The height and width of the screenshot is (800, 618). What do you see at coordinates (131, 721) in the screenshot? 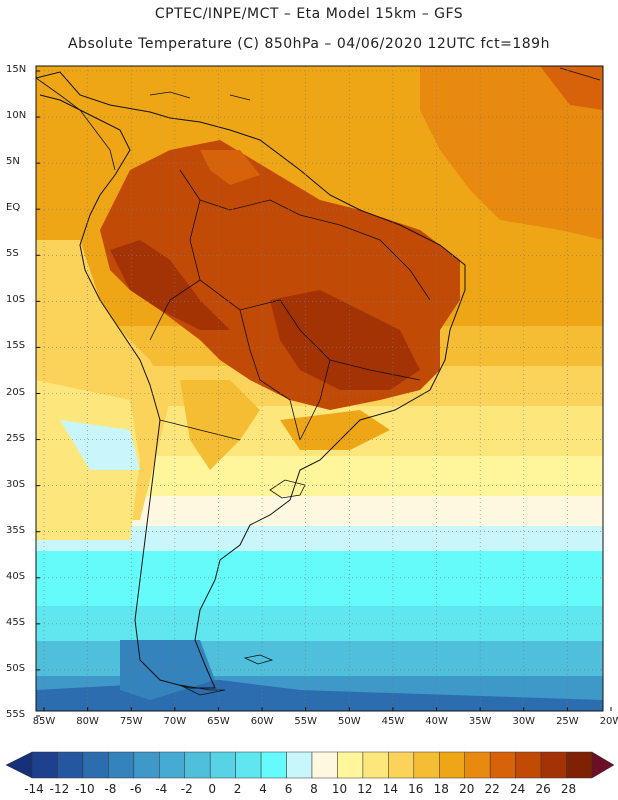
I see `lon-label: 75W` at bounding box center [131, 721].